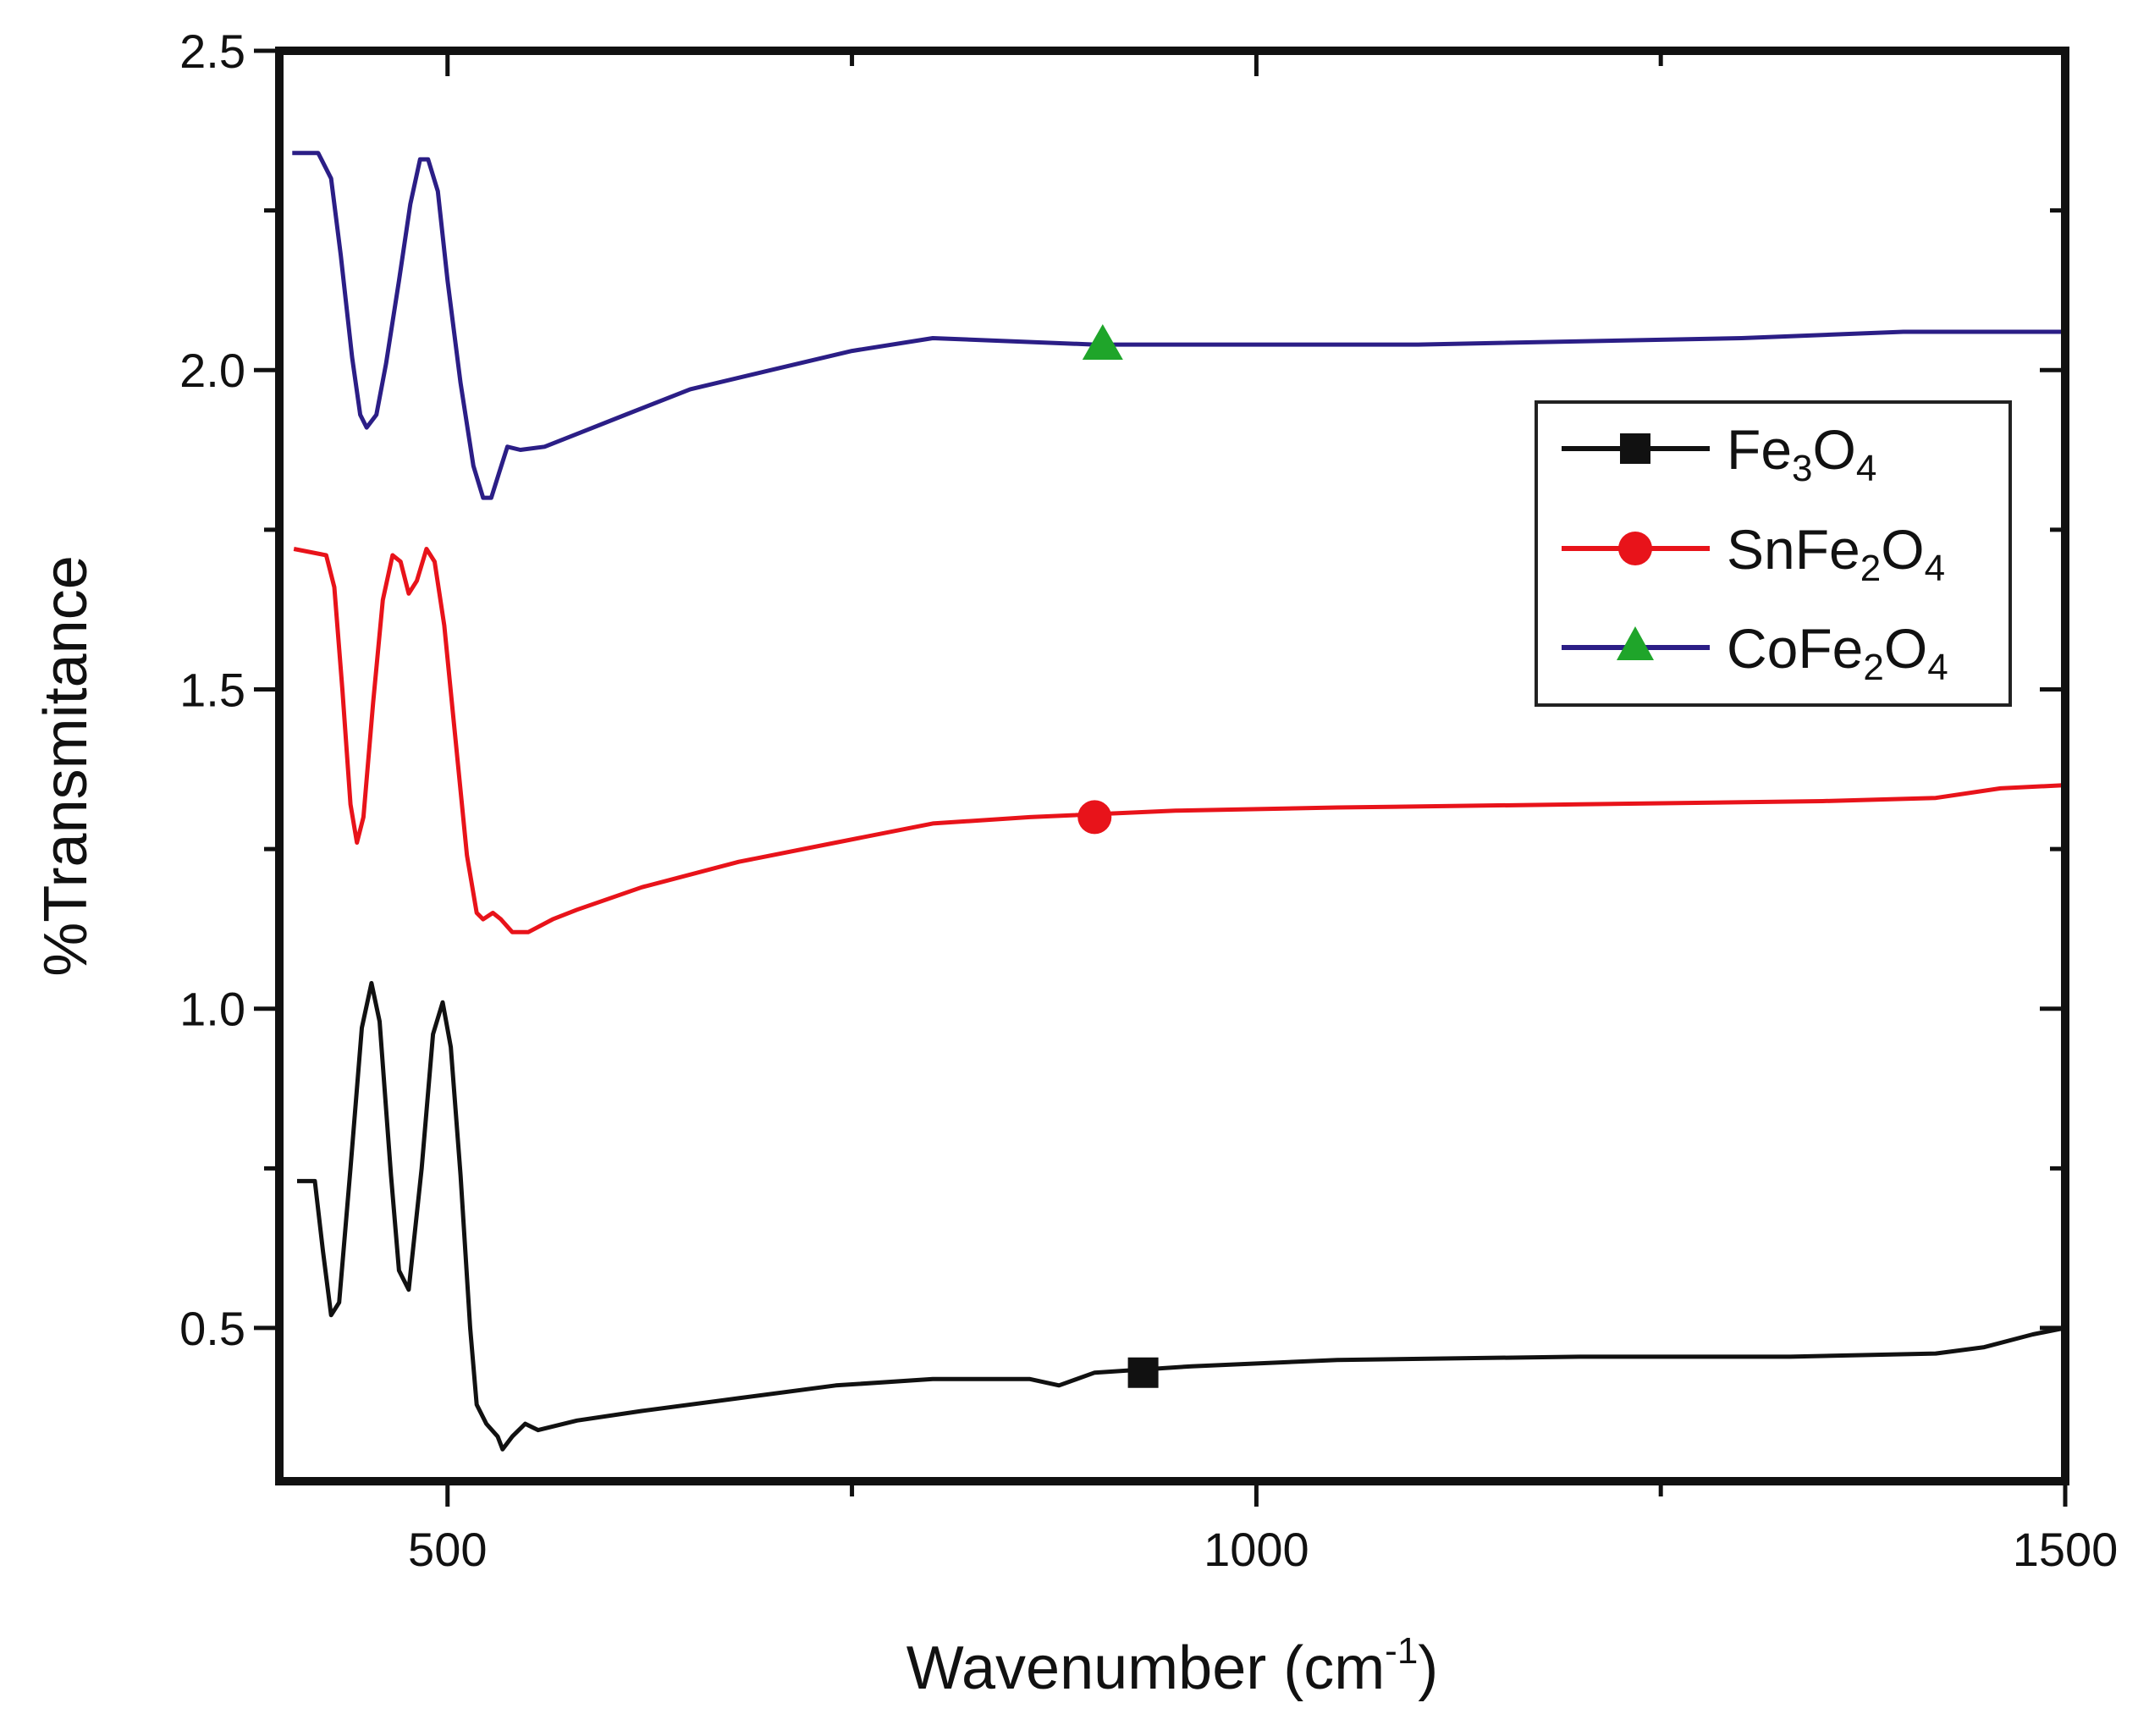 This screenshot has width=2149, height=1736. What do you see at coordinates (1801, 454) in the screenshot?
I see `legend-label-fe3o4: Fe3O4` at bounding box center [1801, 454].